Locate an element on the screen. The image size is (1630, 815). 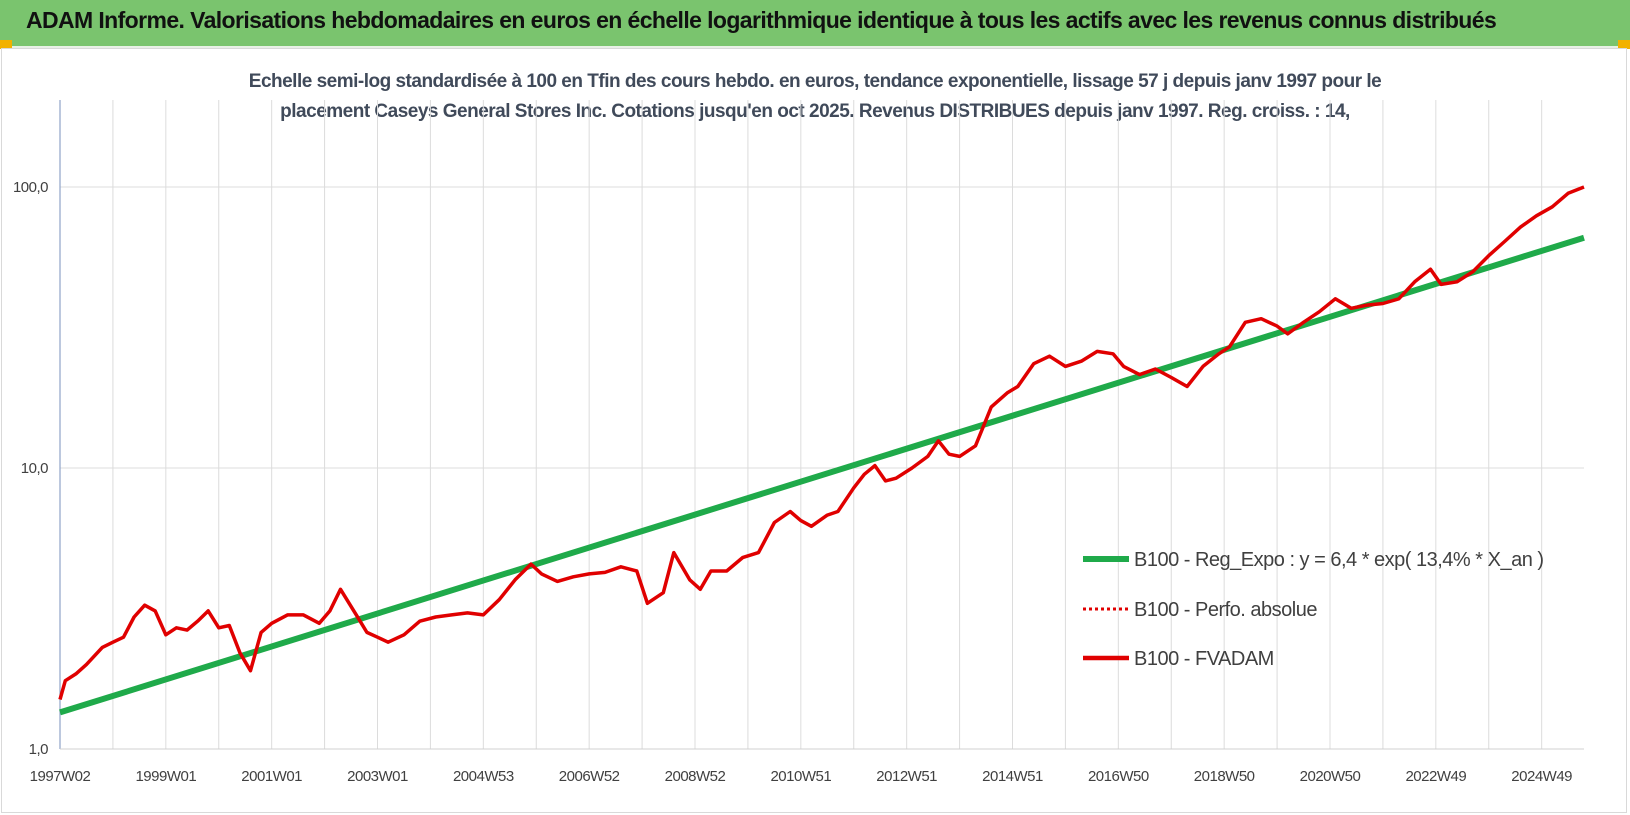
y-tick-label: 100,0 is located at coordinates (30, 187).